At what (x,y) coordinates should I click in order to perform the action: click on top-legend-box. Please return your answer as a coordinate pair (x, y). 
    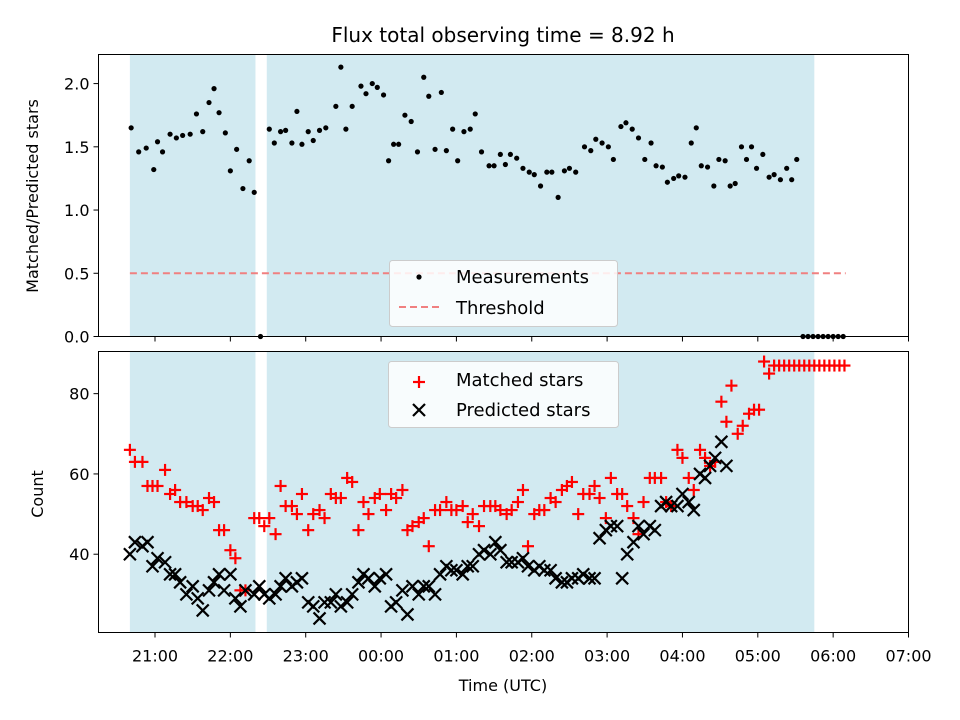
    Looking at the image, I should click on (503, 293).